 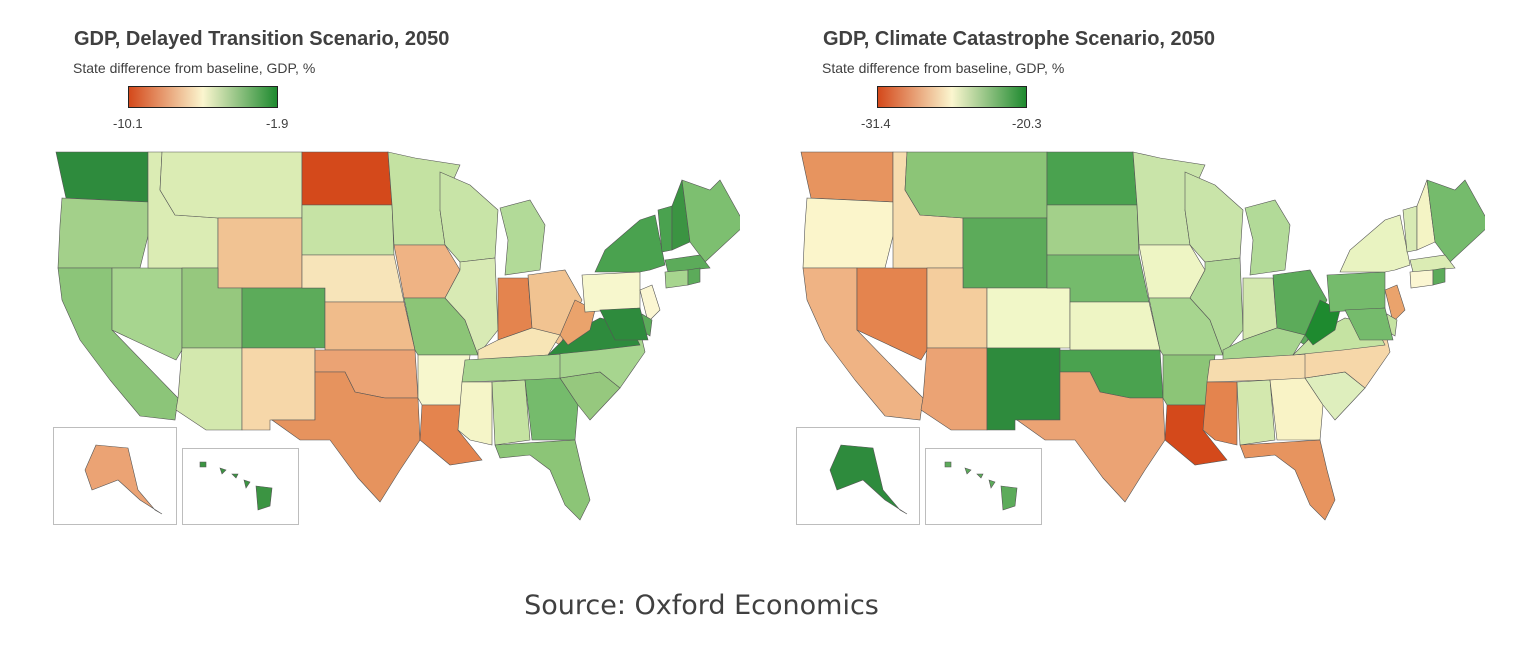 What do you see at coordinates (701, 605) in the screenshot?
I see `source-note: Source: Oxford Economics` at bounding box center [701, 605].